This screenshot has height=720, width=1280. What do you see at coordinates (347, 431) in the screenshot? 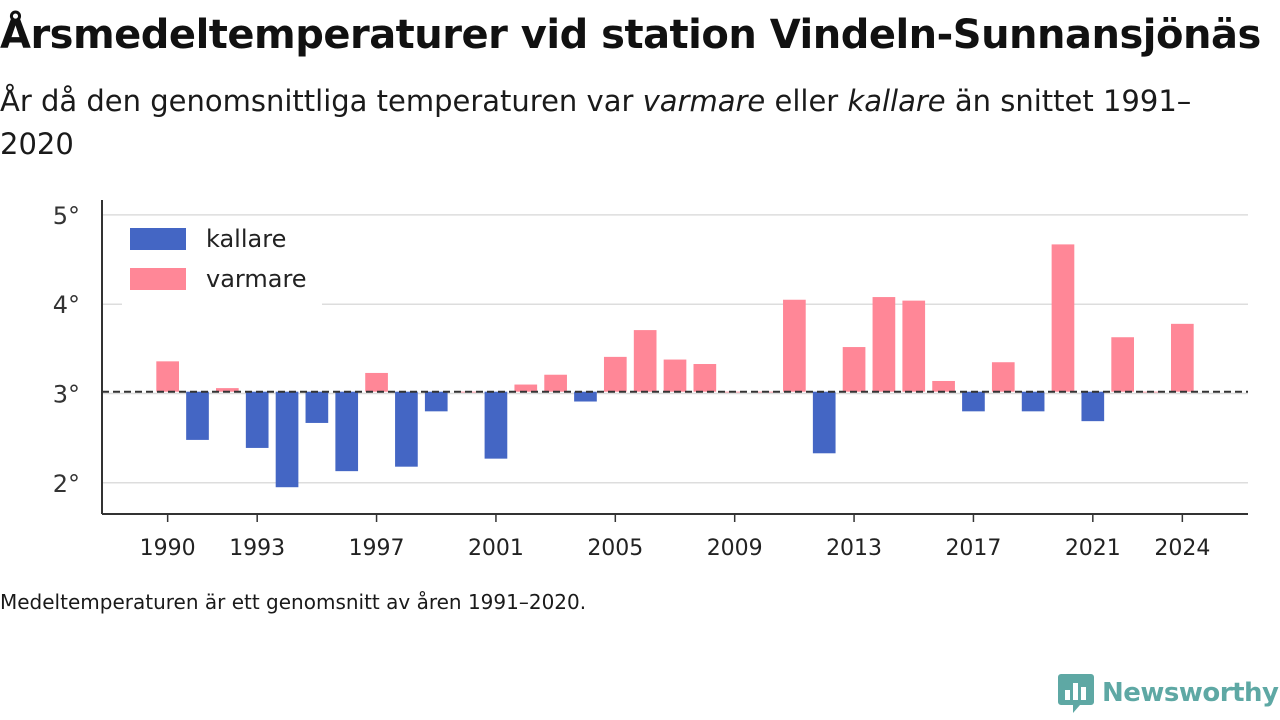
I see `bar-1996` at bounding box center [347, 431].